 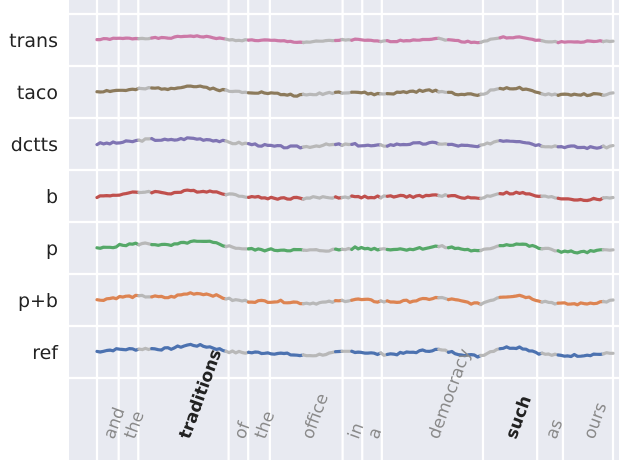 What do you see at coordinates (38, 301) in the screenshot?
I see `row-label: p+b` at bounding box center [38, 301].